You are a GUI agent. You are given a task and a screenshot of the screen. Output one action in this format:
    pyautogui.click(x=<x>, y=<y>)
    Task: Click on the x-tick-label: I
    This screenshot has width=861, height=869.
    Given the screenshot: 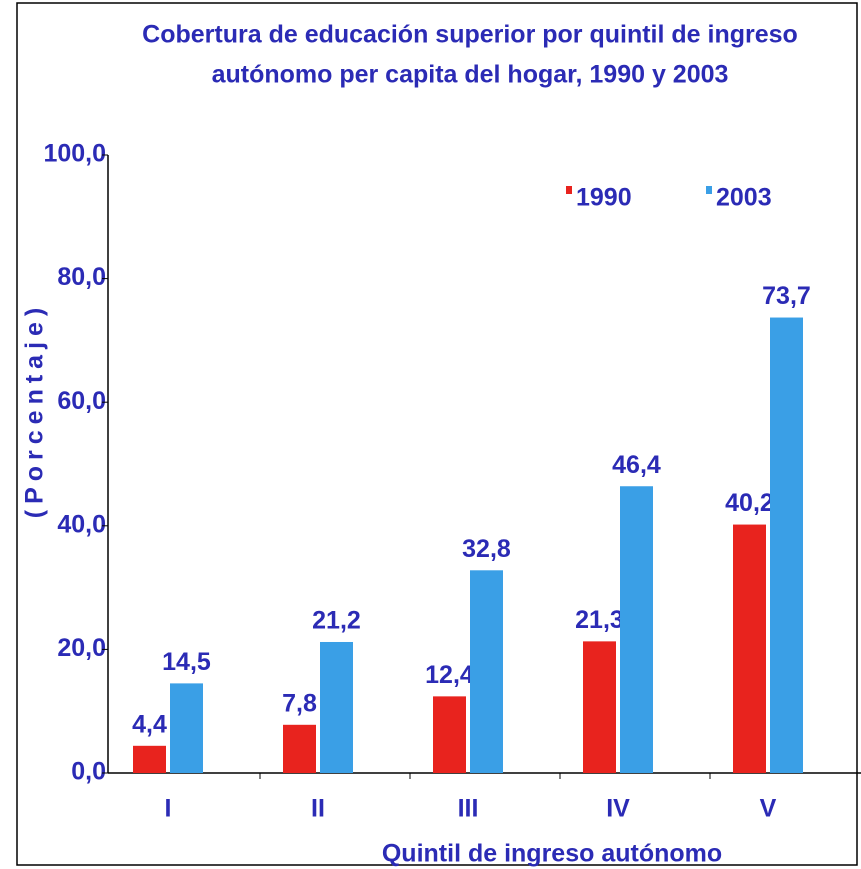 What is the action you would take?
    pyautogui.click(x=168, y=809)
    